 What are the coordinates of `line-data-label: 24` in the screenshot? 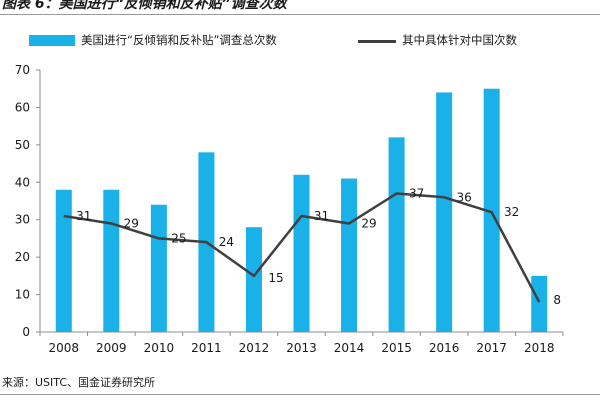 It's located at (226, 242).